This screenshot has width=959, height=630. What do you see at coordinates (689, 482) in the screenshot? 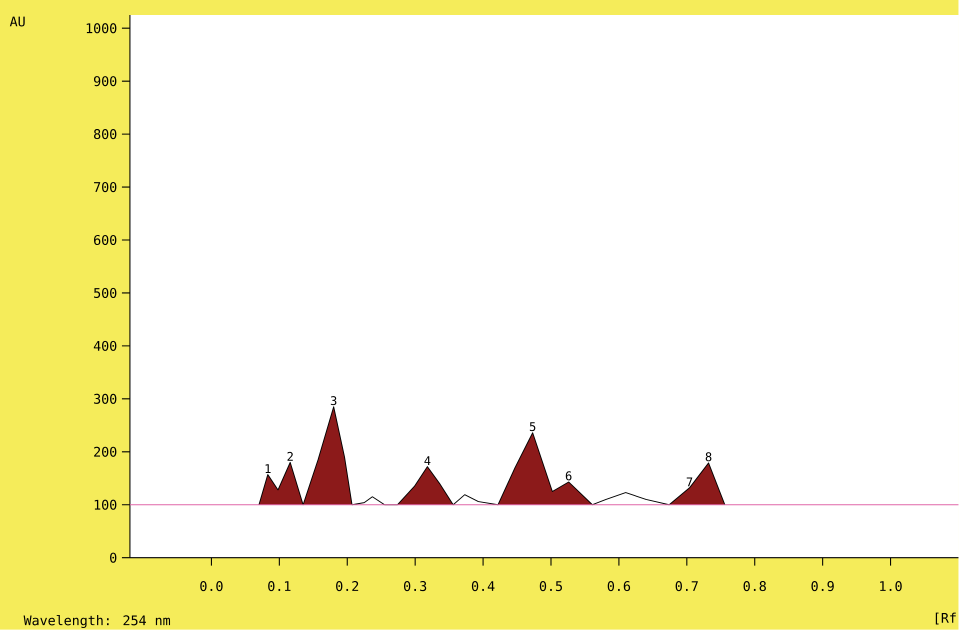
I see `annotation: 7` at bounding box center [689, 482].